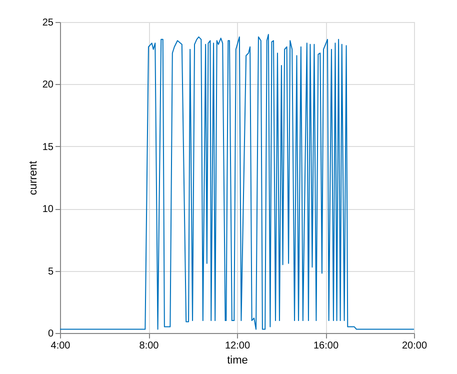  I want to click on y-tick-label: 20, so click(48, 85).